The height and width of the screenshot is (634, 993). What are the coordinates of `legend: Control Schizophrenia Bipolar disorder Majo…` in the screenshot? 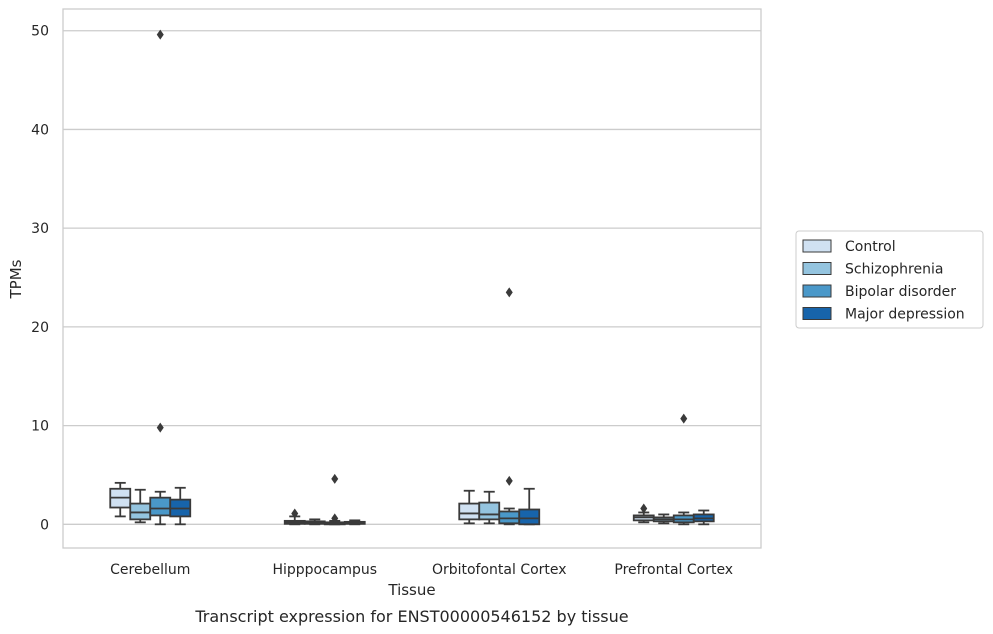 It's located at (889, 279).